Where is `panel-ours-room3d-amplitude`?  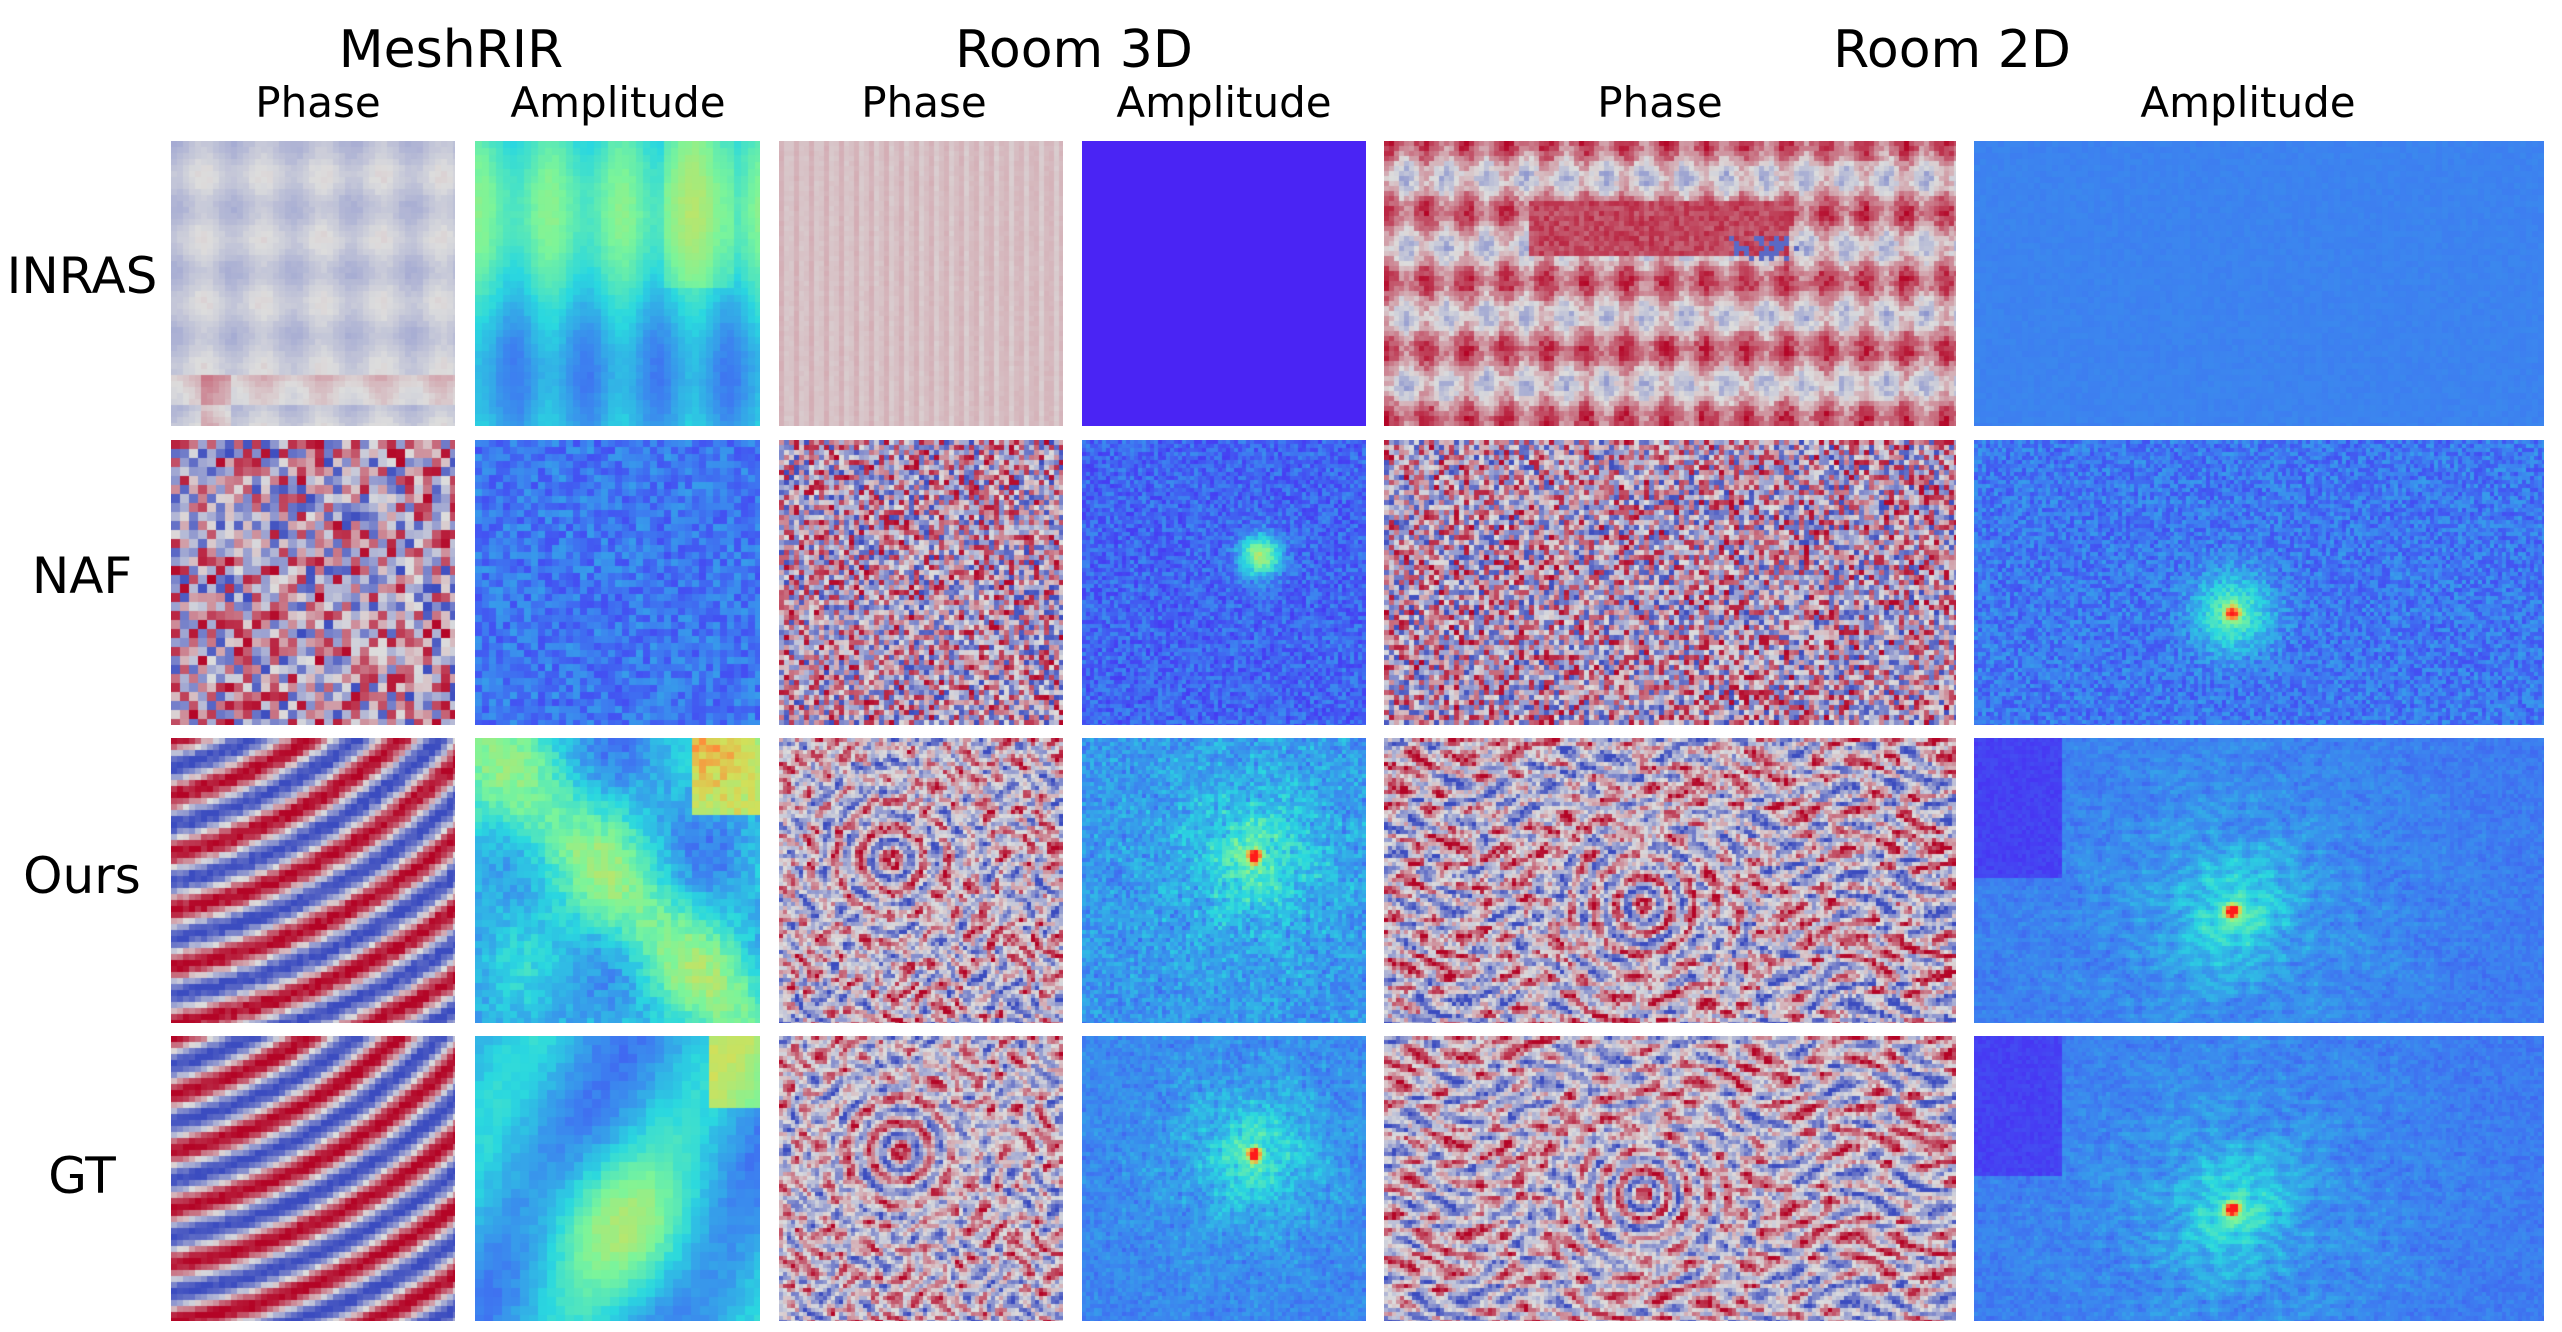 panel-ours-room3d-amplitude is located at coordinates (1224, 880).